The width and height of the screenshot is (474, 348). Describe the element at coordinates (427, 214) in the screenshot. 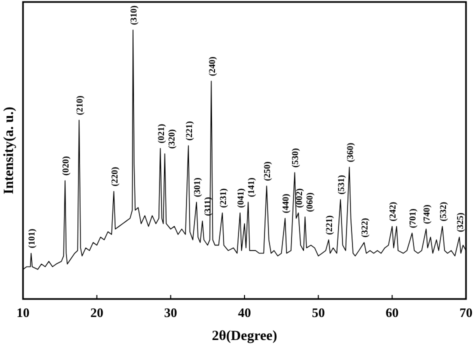

I see `annotation: (740)` at that location.